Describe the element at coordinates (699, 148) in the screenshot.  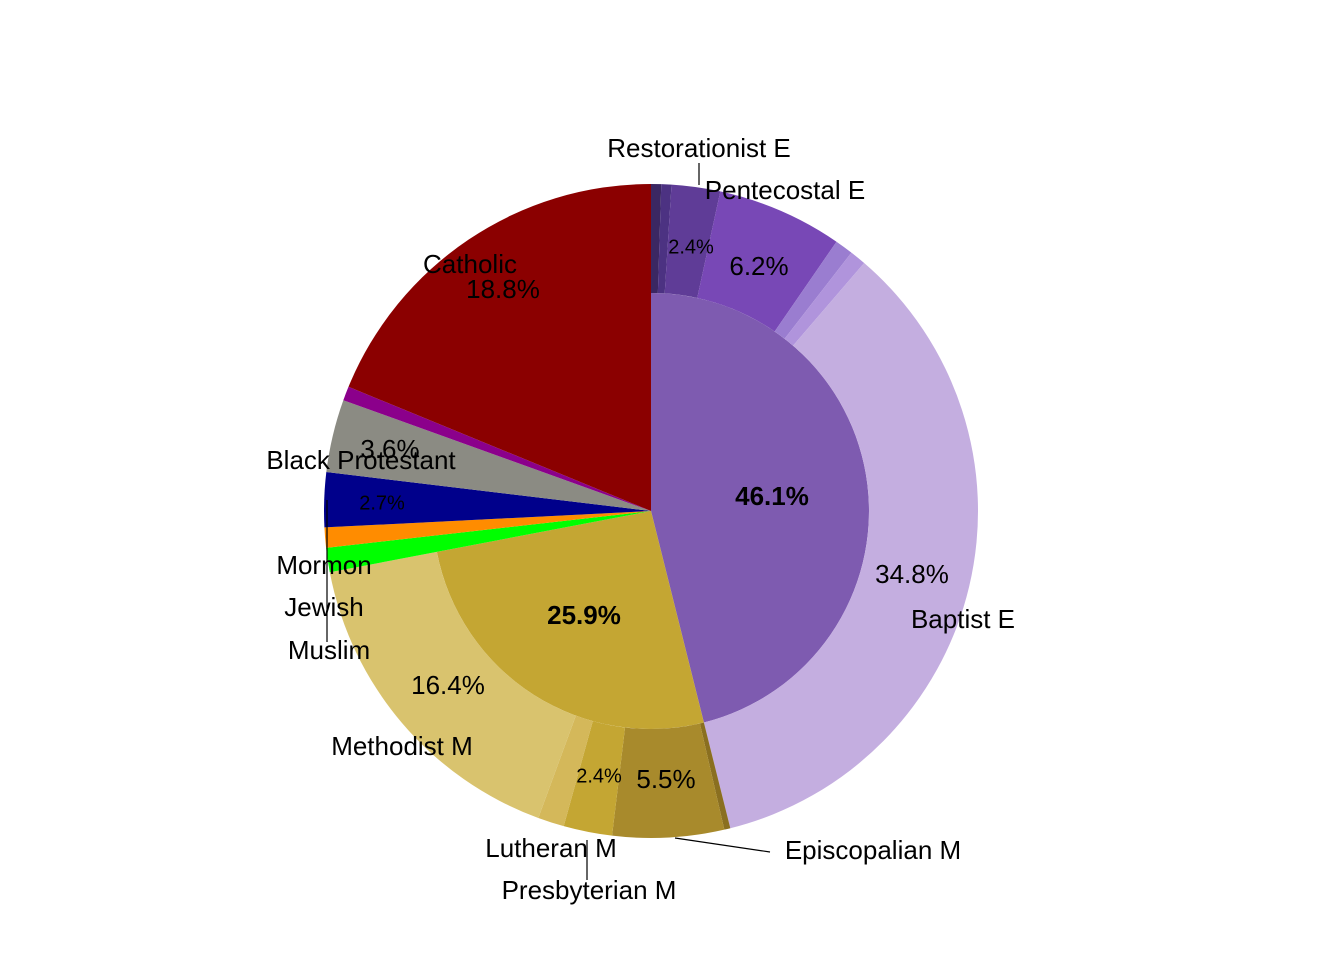
I see `slice-name: Restorationist E` at that location.